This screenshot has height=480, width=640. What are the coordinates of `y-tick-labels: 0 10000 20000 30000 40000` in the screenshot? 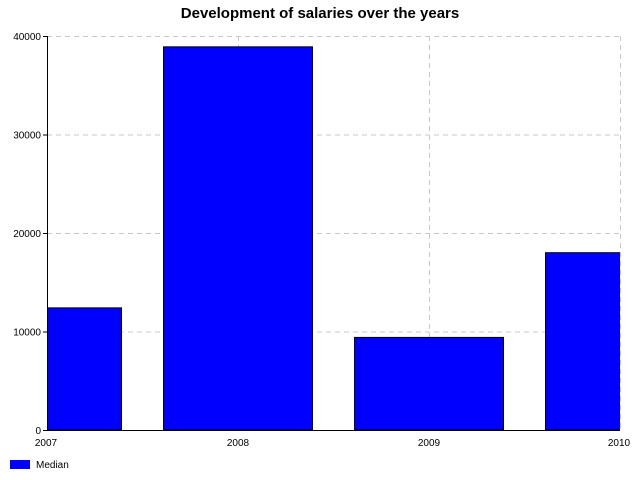 It's located at (30, 234).